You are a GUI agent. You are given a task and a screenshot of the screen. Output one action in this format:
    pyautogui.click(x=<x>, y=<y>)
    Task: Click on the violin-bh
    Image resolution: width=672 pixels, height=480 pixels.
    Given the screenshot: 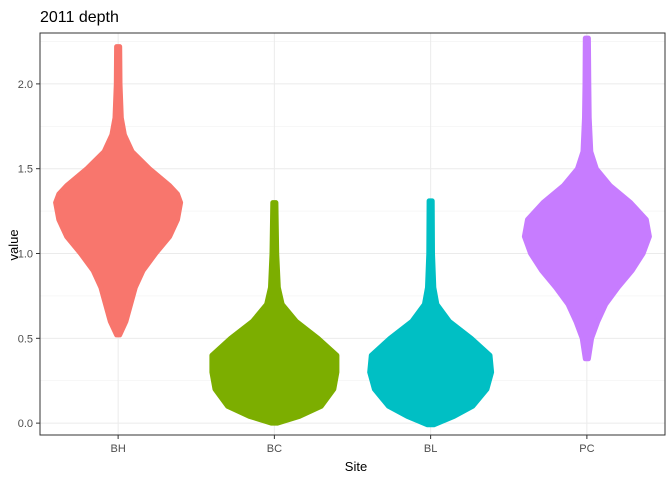 What is the action you would take?
    pyautogui.click(x=118, y=191)
    